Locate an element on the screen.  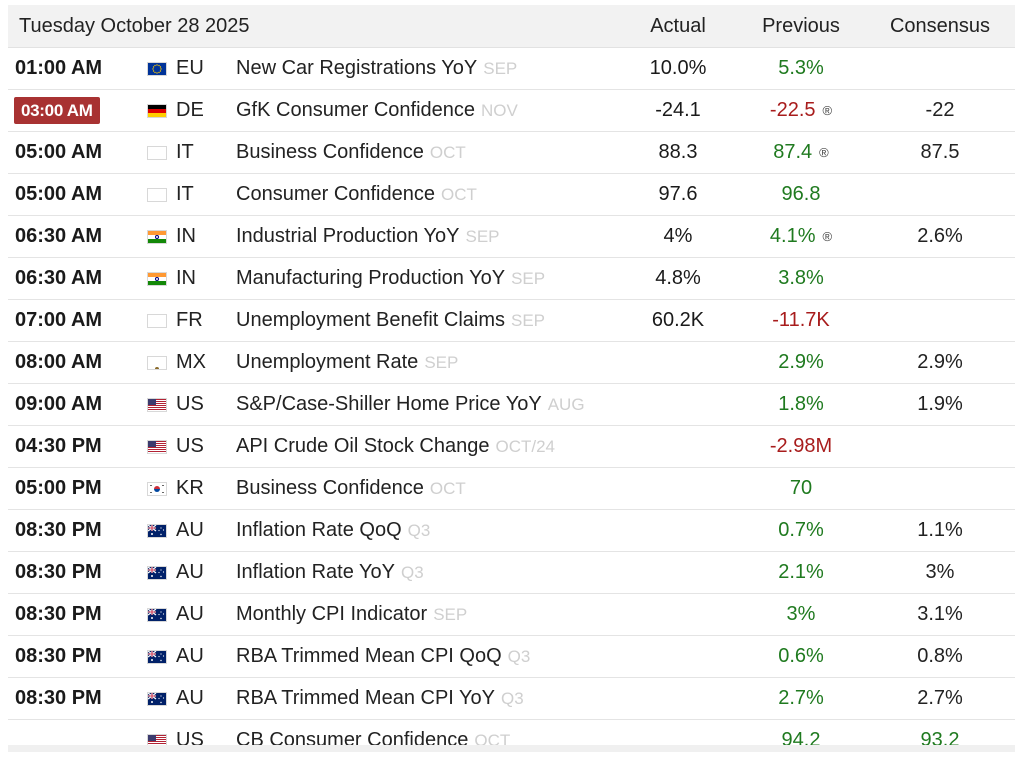
event-name-cell: Consumer Confidence OCT is located at coordinates (356, 194).